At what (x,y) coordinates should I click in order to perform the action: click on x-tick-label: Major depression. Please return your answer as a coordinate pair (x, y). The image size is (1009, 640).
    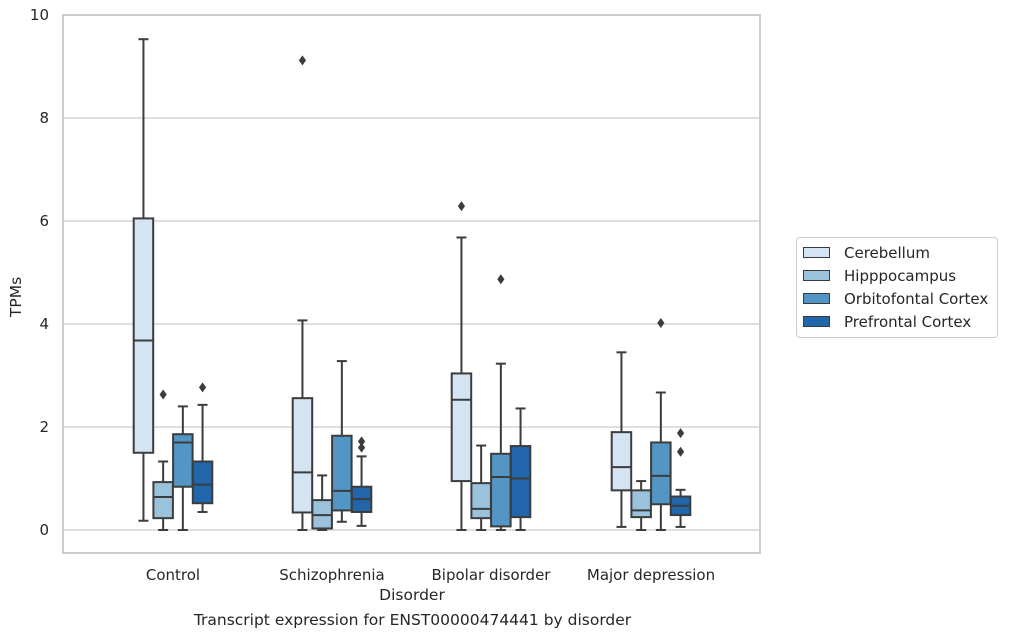
    Looking at the image, I should click on (651, 575).